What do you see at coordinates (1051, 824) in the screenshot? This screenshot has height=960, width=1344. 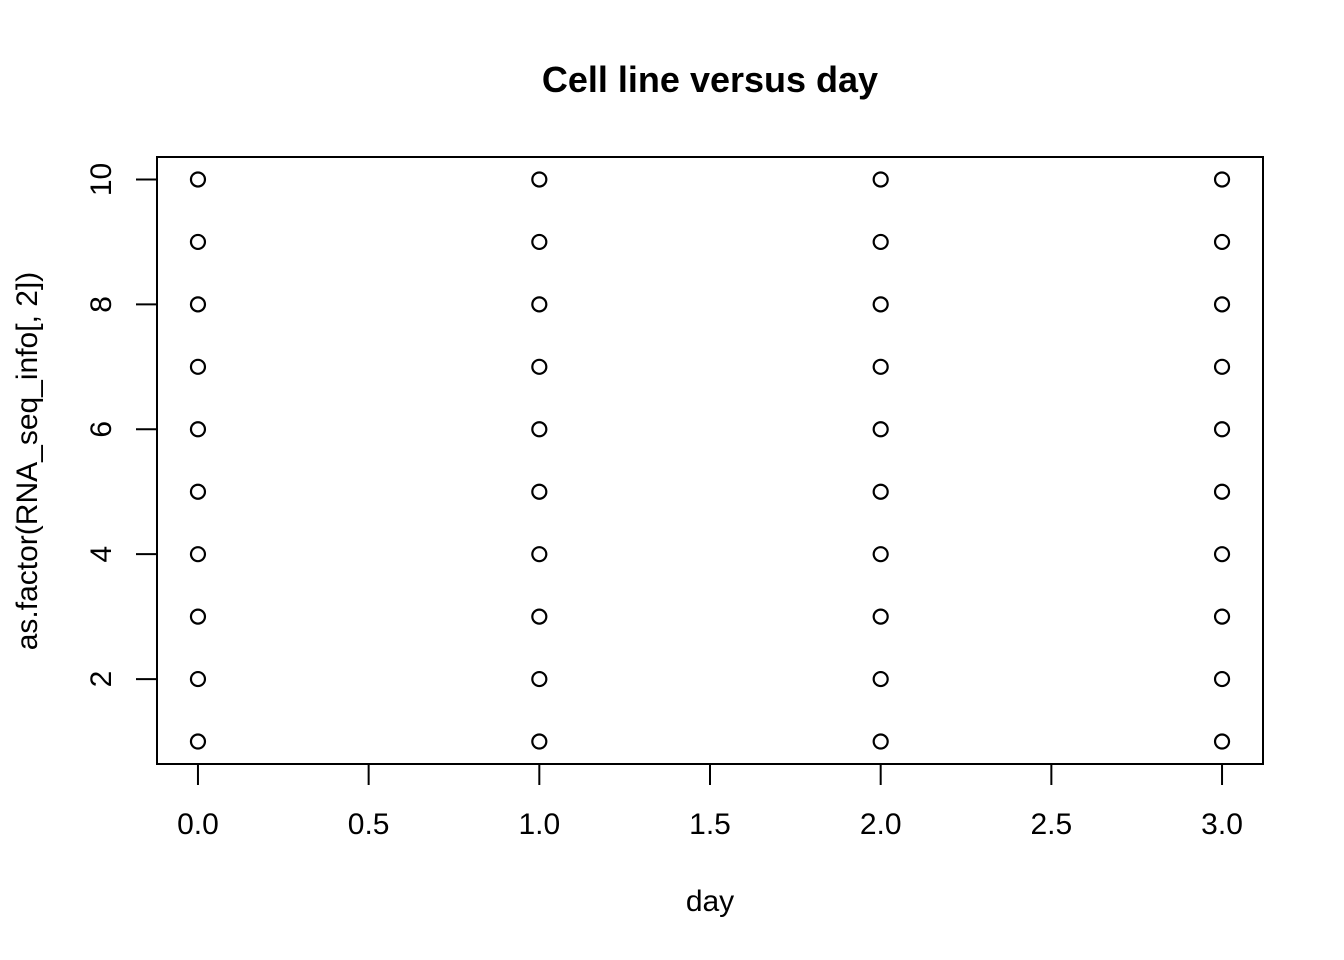 I see `x-tick-label: 2.5` at bounding box center [1051, 824].